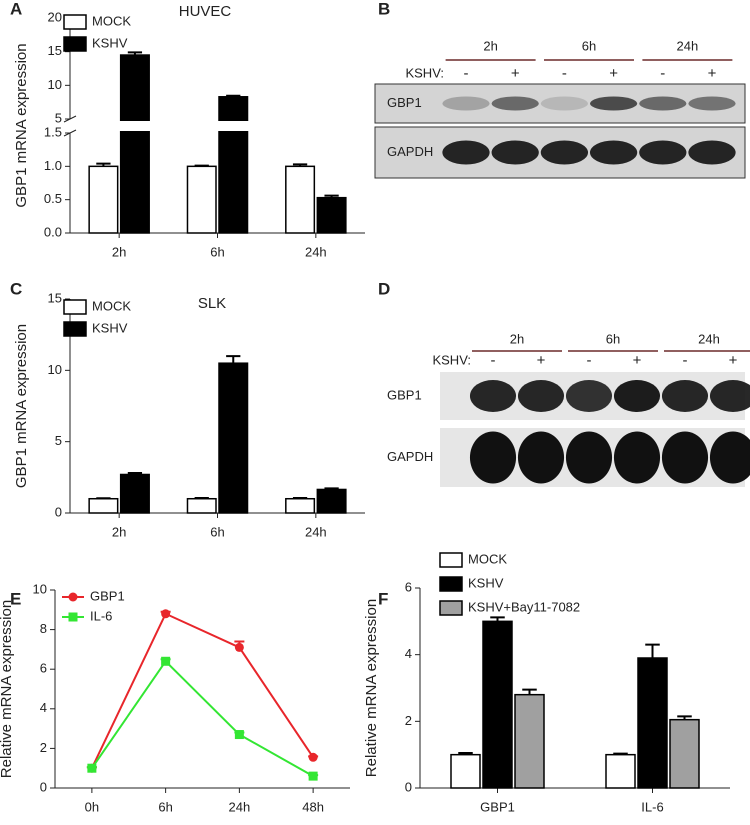 The image size is (750, 825). Describe the element at coordinates (92, 806) in the screenshot. I see `x-tick-label: 0h` at that location.